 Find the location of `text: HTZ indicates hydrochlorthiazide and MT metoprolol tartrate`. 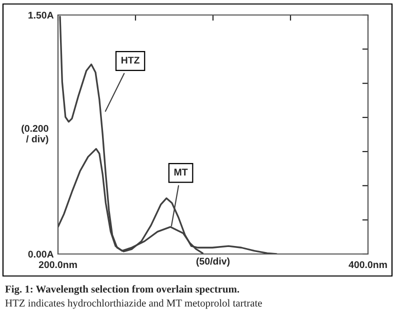

text: HTZ indicates hydrochlorthiazide and MT metoprolol tartrate is located at coordinates (133, 304).